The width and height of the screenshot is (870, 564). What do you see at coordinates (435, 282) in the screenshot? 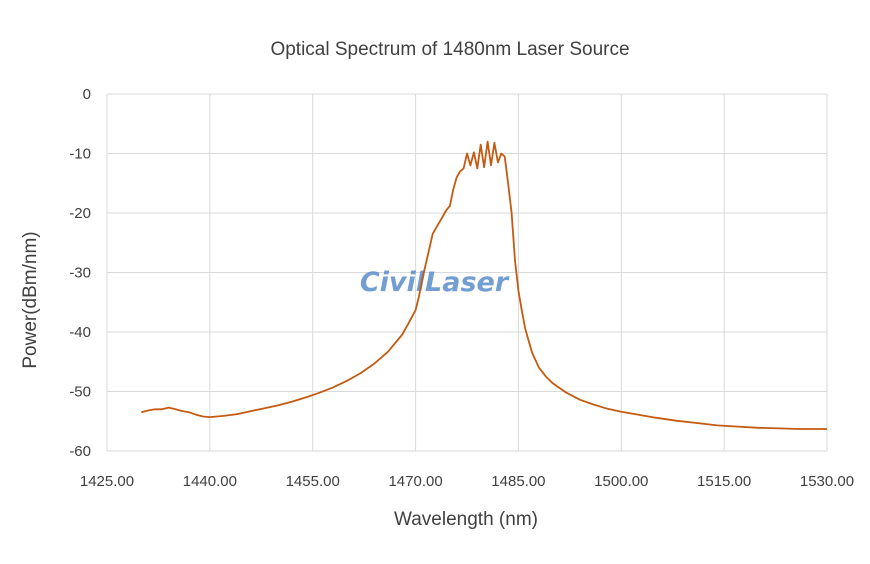
I see `civillaser-watermark: CivilLaser` at bounding box center [435, 282].